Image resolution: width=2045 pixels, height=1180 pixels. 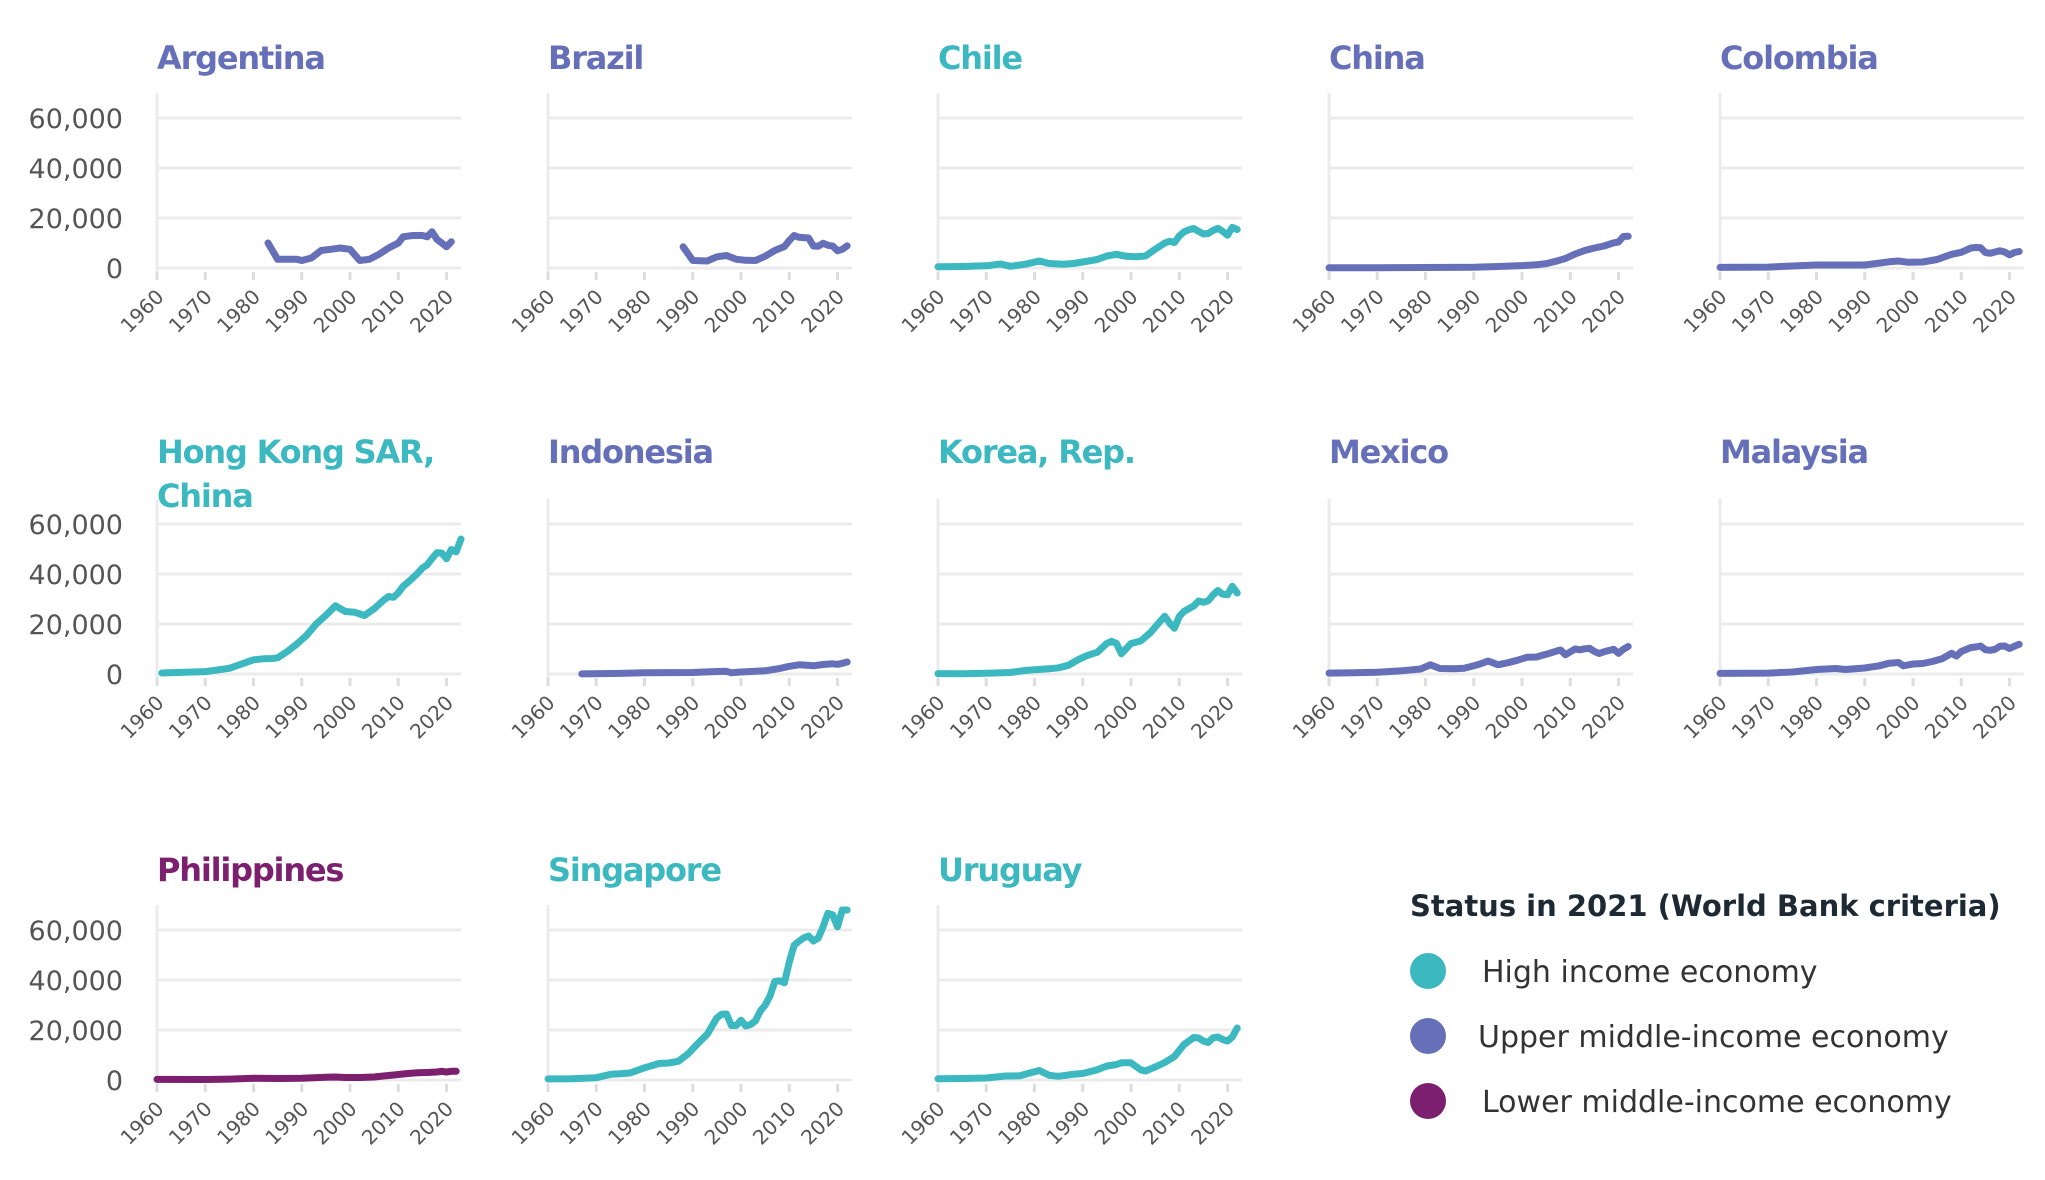 I want to click on legend-label-lower: Lower middle-income economy, so click(x=1717, y=1102).